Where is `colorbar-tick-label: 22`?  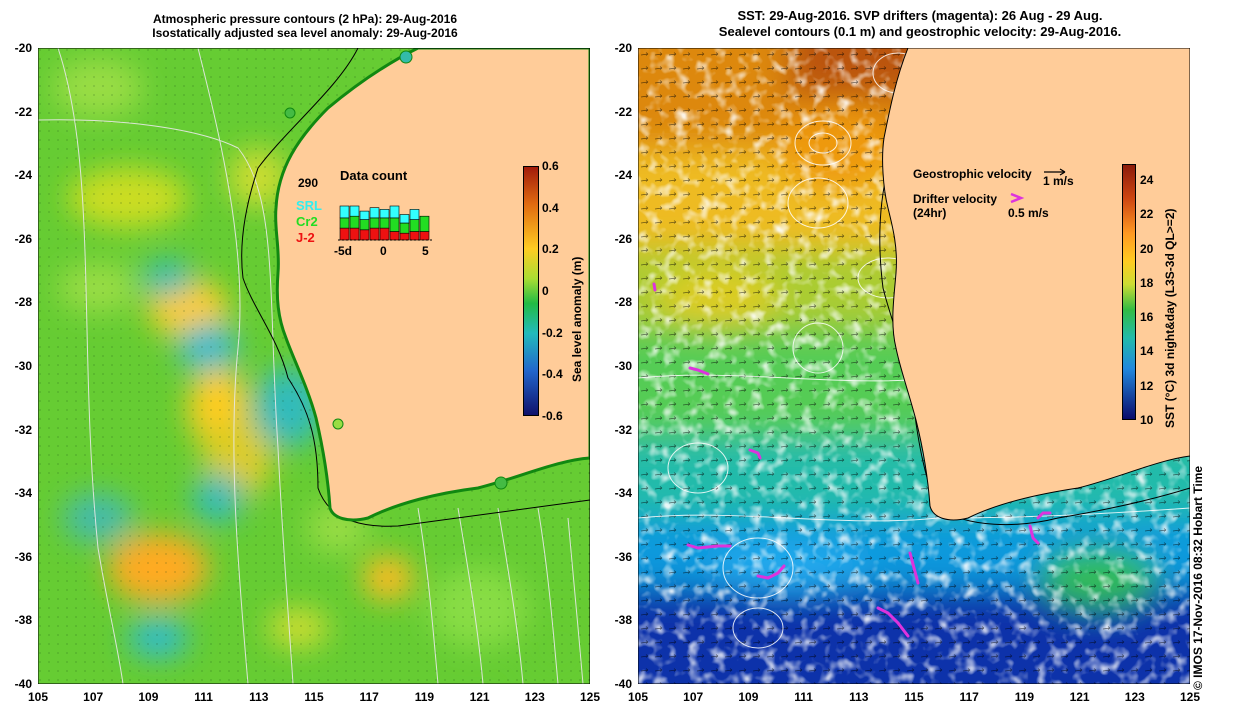 colorbar-tick-label: 22 is located at coordinates (1147, 214).